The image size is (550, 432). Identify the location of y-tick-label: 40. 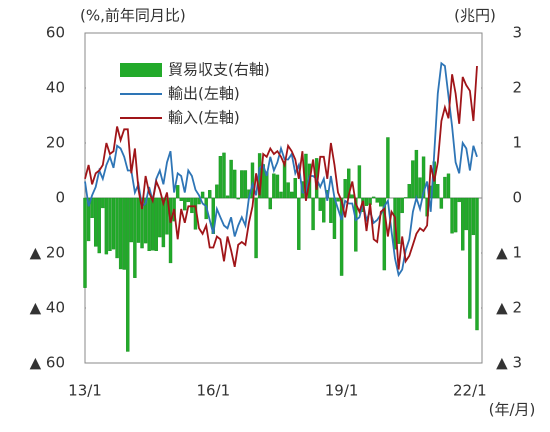
(55, 88).